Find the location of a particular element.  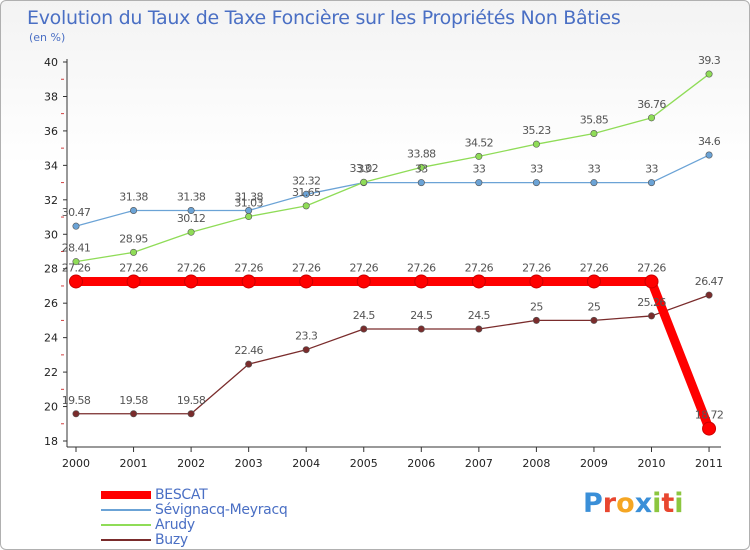

y-tick-label: 32 is located at coordinates (51, 200).